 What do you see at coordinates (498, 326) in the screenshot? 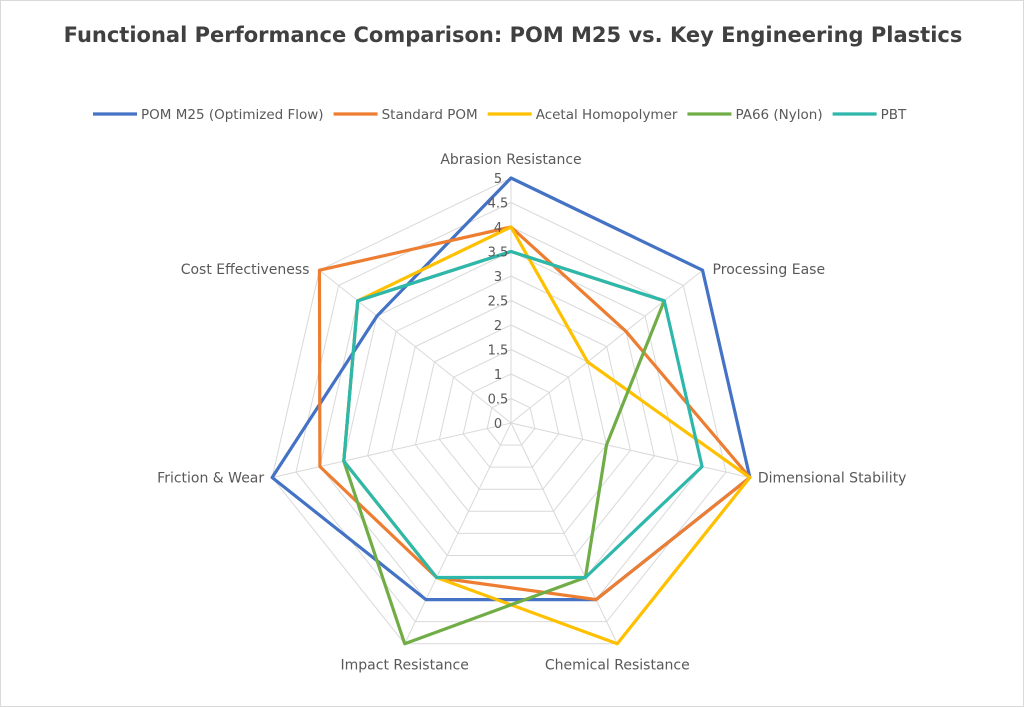
I see `tick-label: 2` at bounding box center [498, 326].